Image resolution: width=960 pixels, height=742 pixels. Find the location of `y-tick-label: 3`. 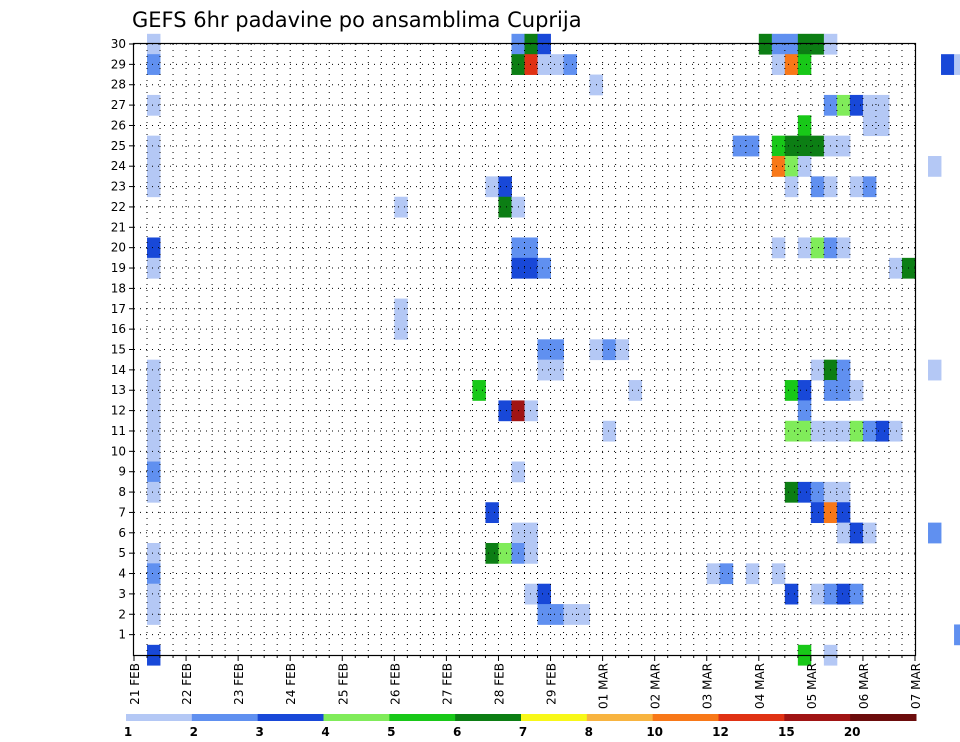

y-tick-label: 3 is located at coordinates (122, 594).